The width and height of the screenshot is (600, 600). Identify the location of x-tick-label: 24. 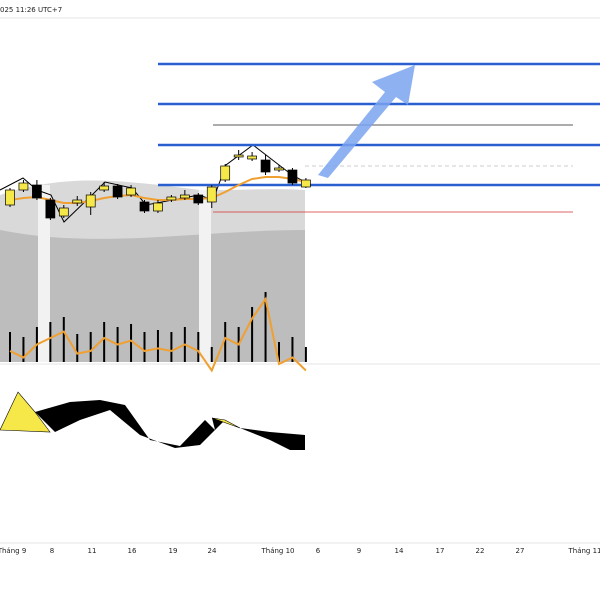
(212, 551).